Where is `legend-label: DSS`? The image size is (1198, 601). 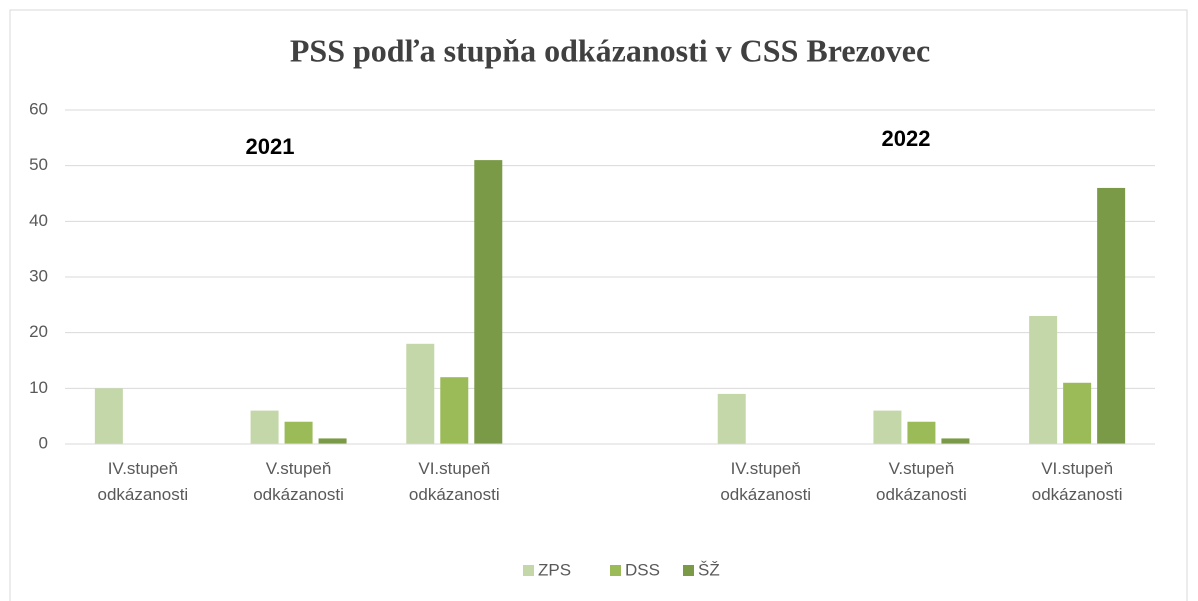
legend-label: DSS is located at coordinates (642, 569).